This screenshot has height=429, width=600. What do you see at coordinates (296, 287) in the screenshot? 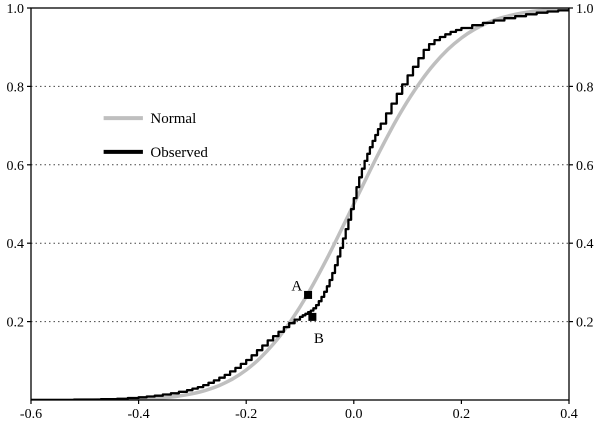
I see `point-a-label: A` at bounding box center [296, 287].